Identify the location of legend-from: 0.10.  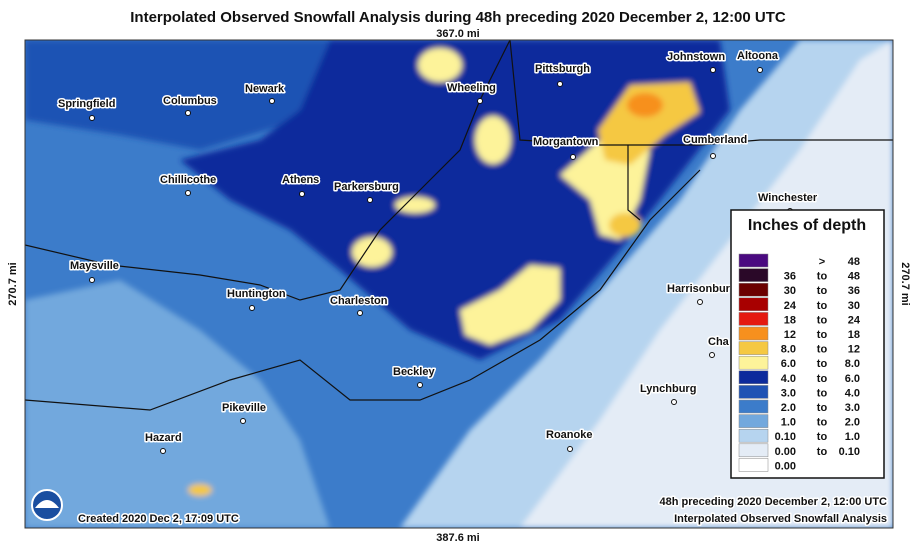
(785, 437).